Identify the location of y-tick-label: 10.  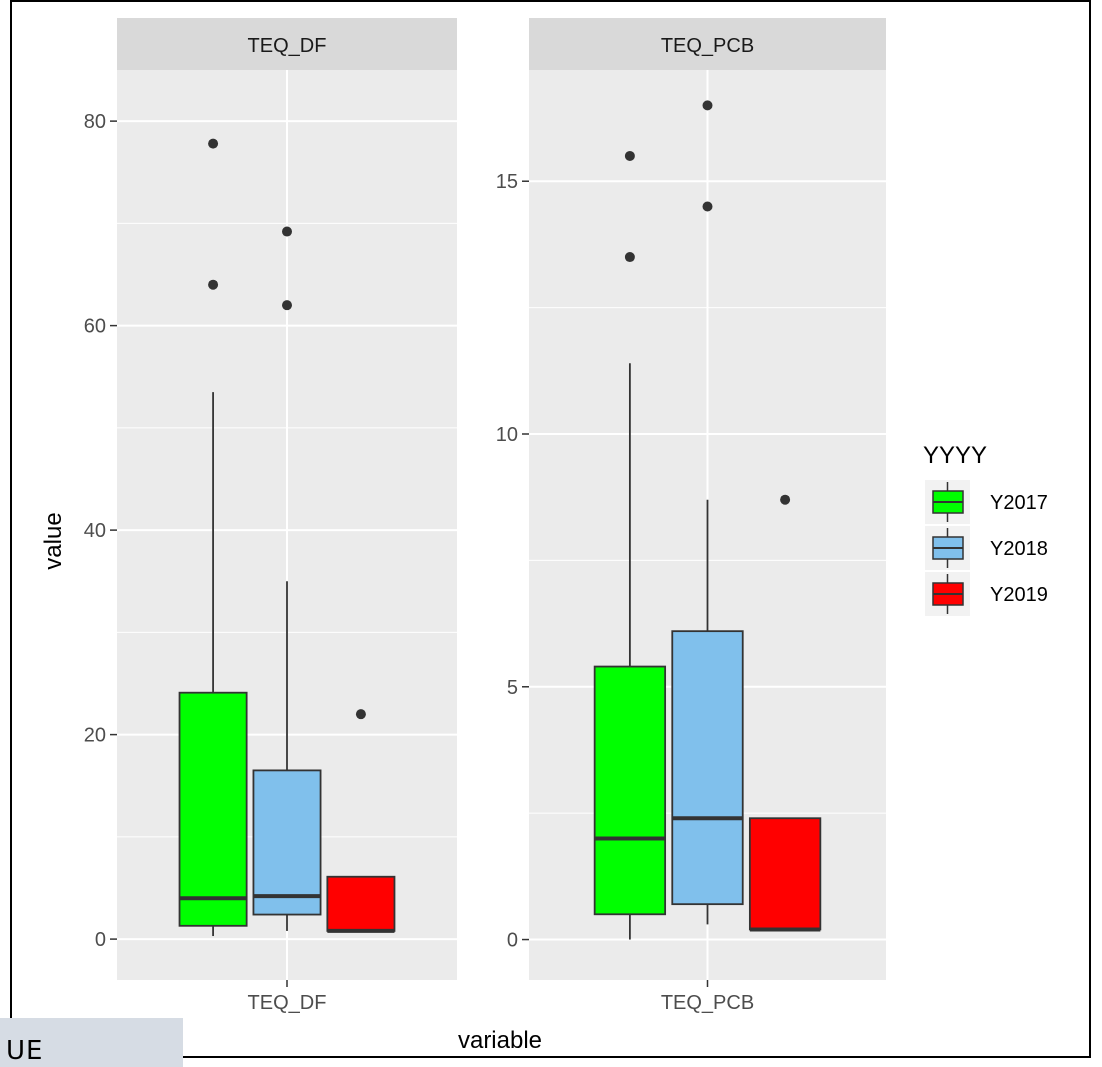
(507, 435).